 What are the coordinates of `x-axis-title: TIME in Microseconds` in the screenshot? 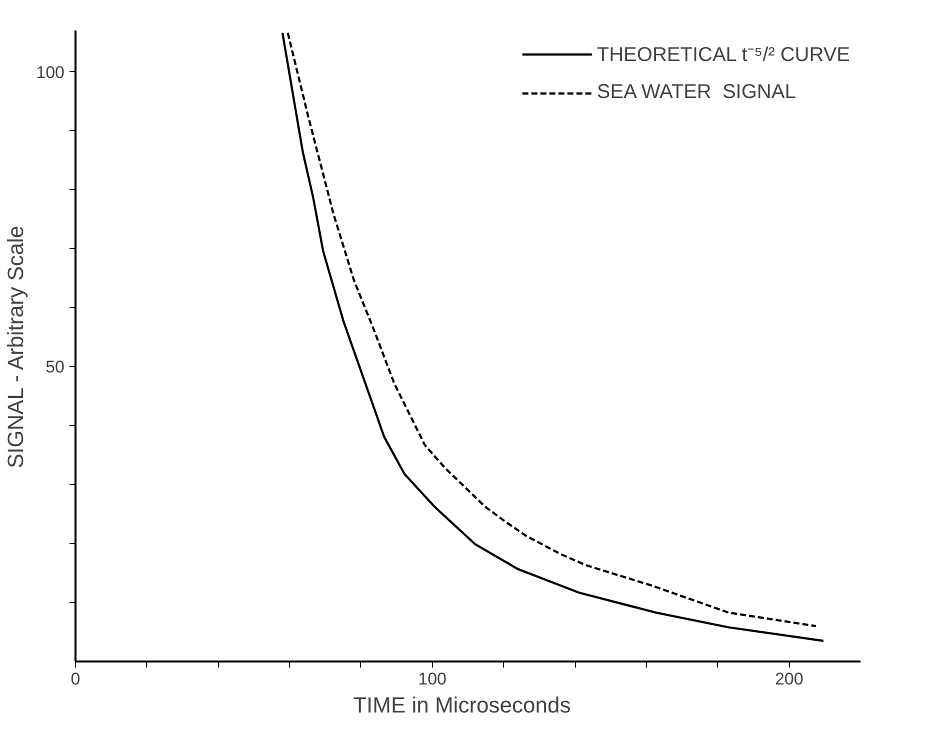 It's located at (462, 705).